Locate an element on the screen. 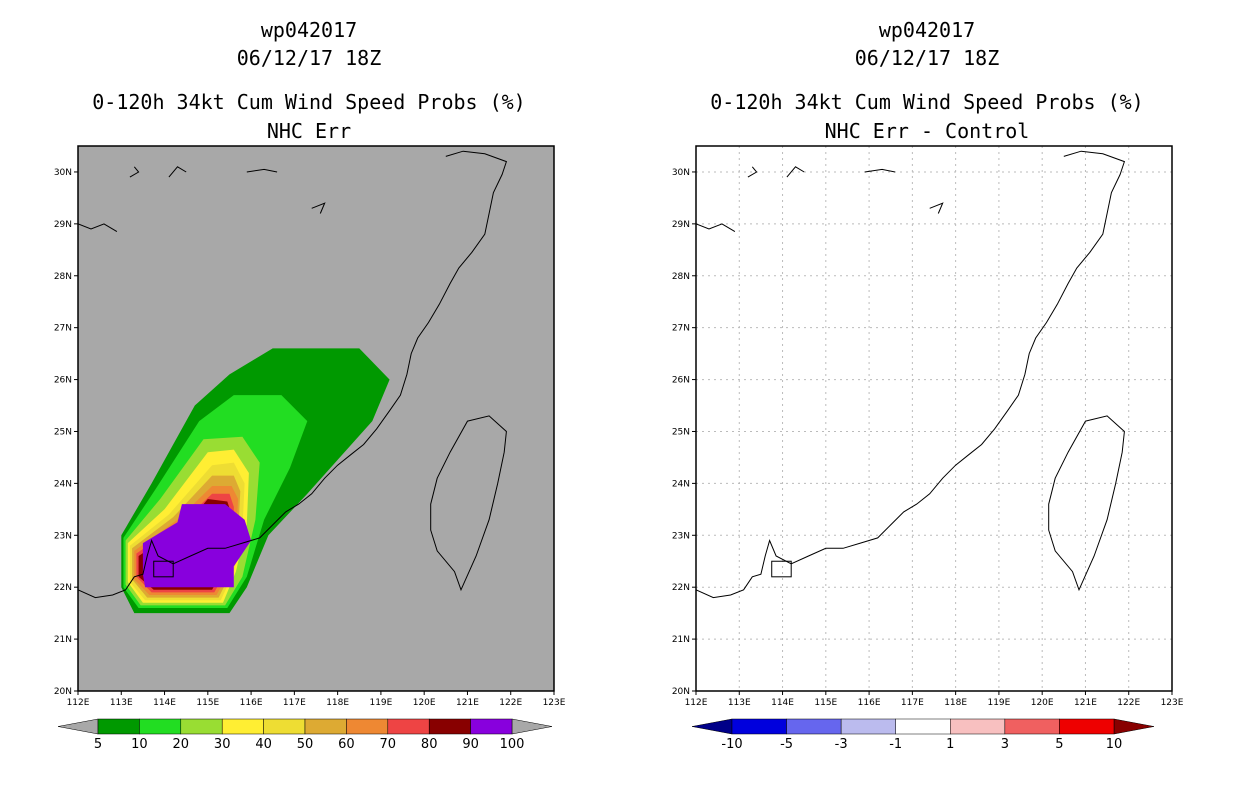  y-tick-label: 26N is located at coordinates (681, 381).